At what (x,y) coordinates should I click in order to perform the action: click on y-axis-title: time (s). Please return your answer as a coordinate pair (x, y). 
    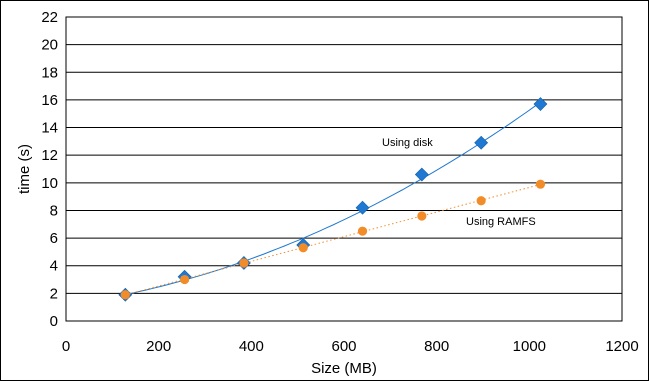
    Looking at the image, I should click on (24, 169).